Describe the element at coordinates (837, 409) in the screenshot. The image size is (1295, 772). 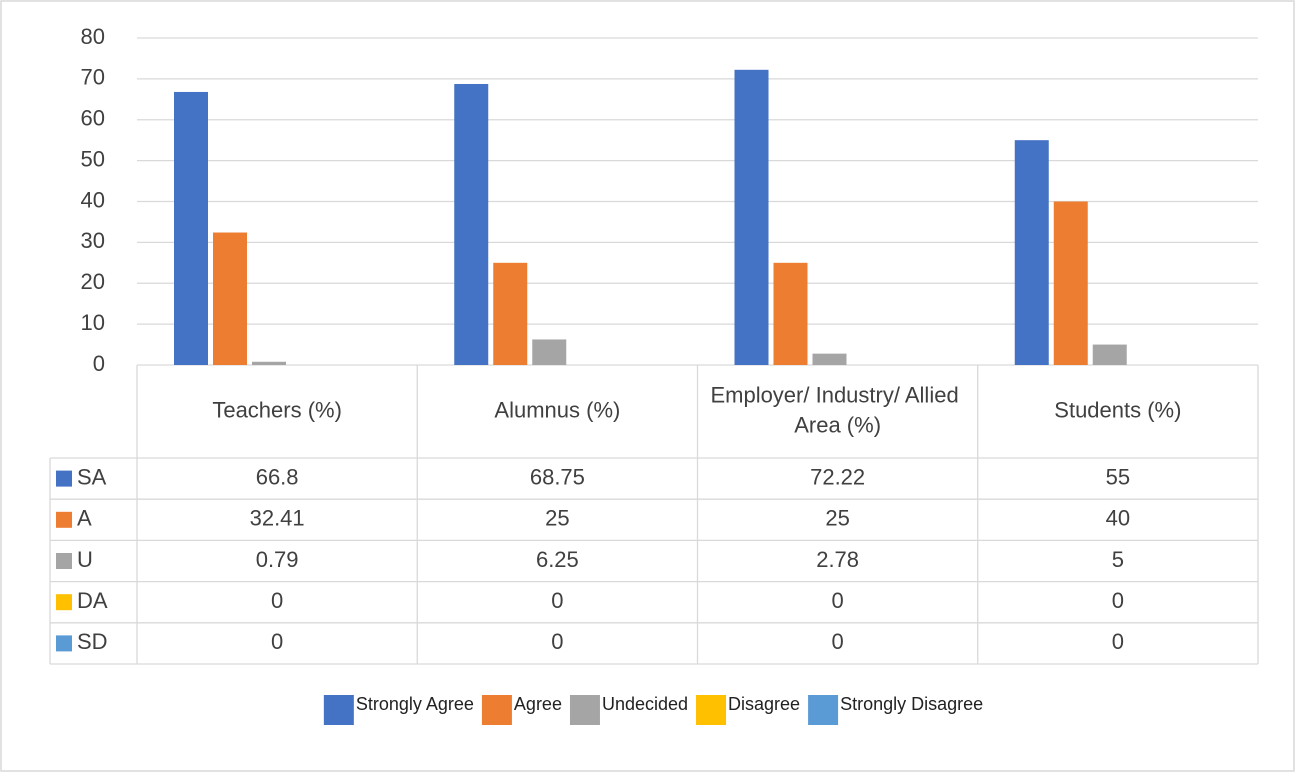
I see `category-label: Employer/ Industry/ Allied Area (%)` at that location.